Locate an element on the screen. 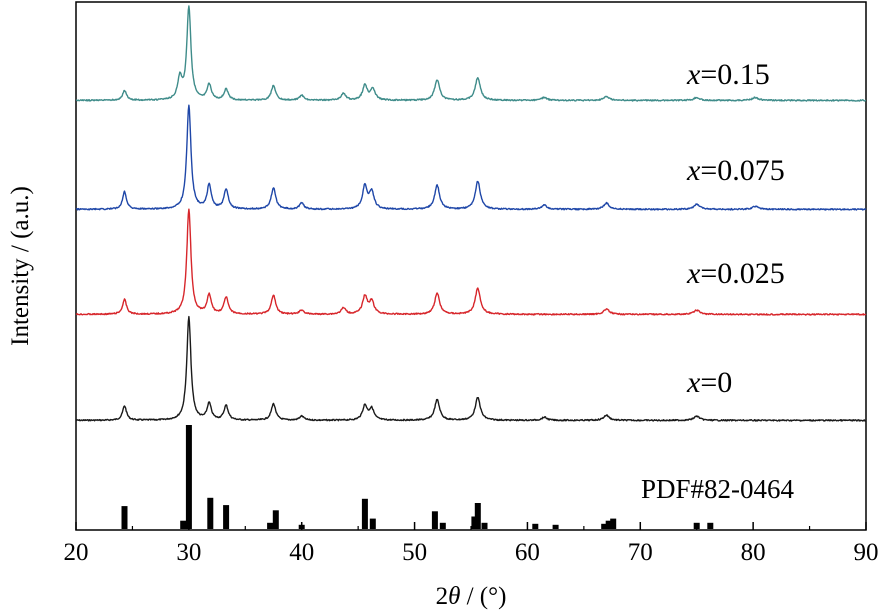 The width and height of the screenshot is (890, 612). series-label-x0025: x=0.025 is located at coordinates (735, 273).